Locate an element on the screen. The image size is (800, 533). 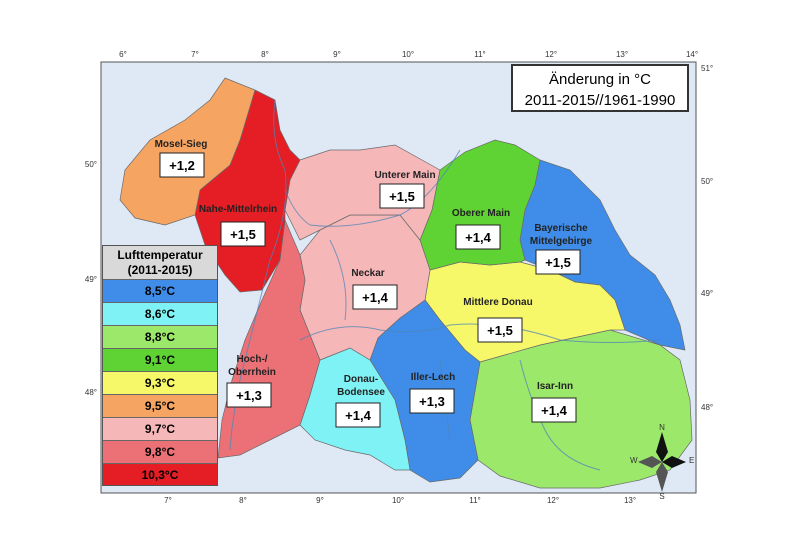
map-title-box: Änderung in °C 2011-2015//1961-1990 is located at coordinates (600, 88).